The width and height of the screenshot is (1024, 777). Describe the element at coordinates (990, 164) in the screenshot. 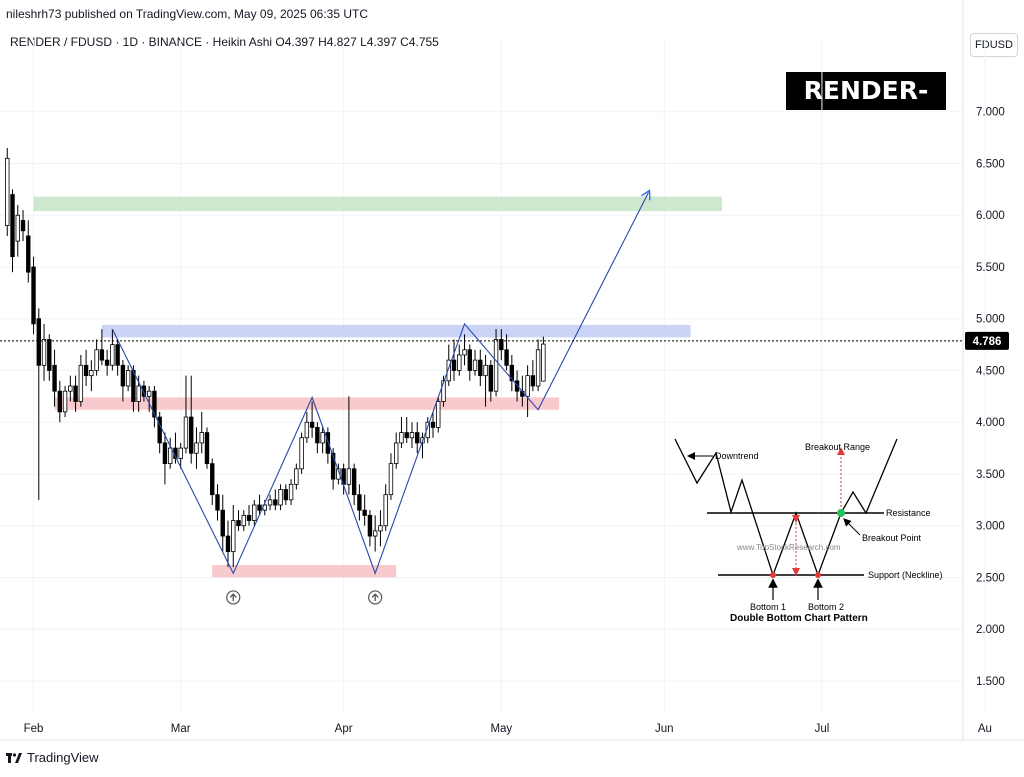

I see `y-tick-label: 6.500` at that location.